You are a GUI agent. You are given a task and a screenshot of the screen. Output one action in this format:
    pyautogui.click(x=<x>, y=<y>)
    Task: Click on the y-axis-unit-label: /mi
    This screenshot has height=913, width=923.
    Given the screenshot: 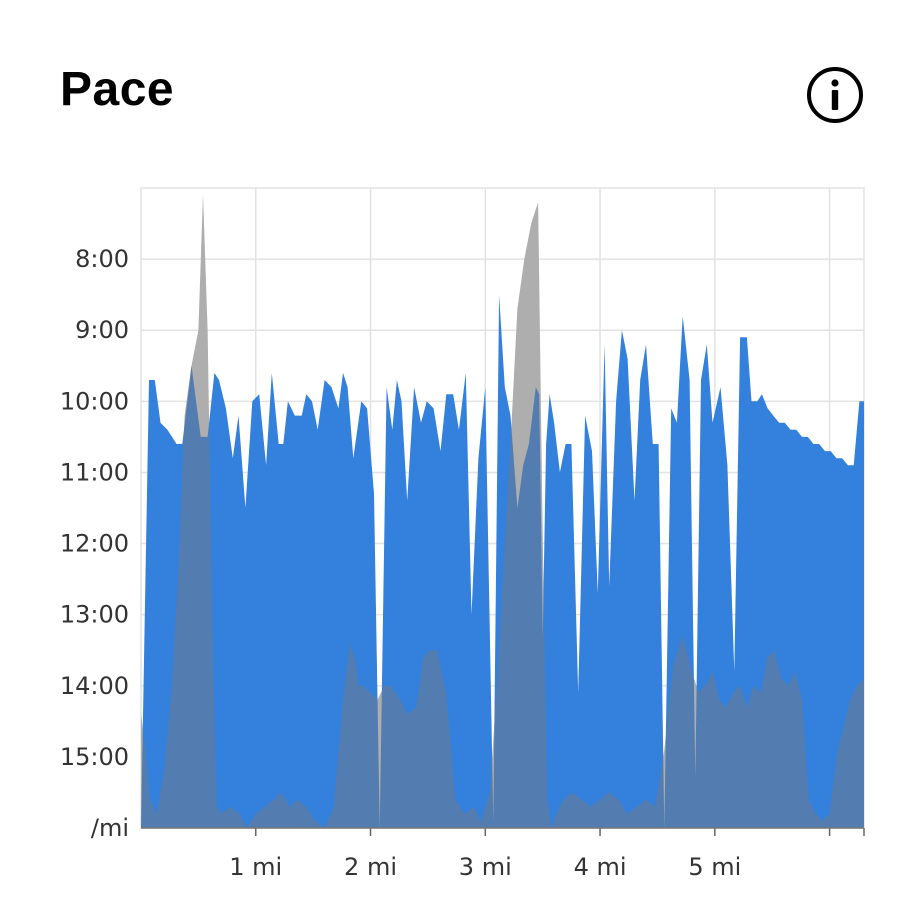 What is the action you would take?
    pyautogui.click(x=110, y=828)
    